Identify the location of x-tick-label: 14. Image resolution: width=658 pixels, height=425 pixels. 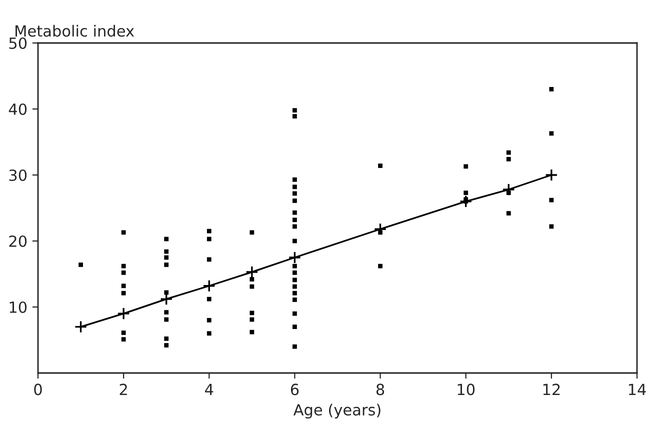
(637, 390).